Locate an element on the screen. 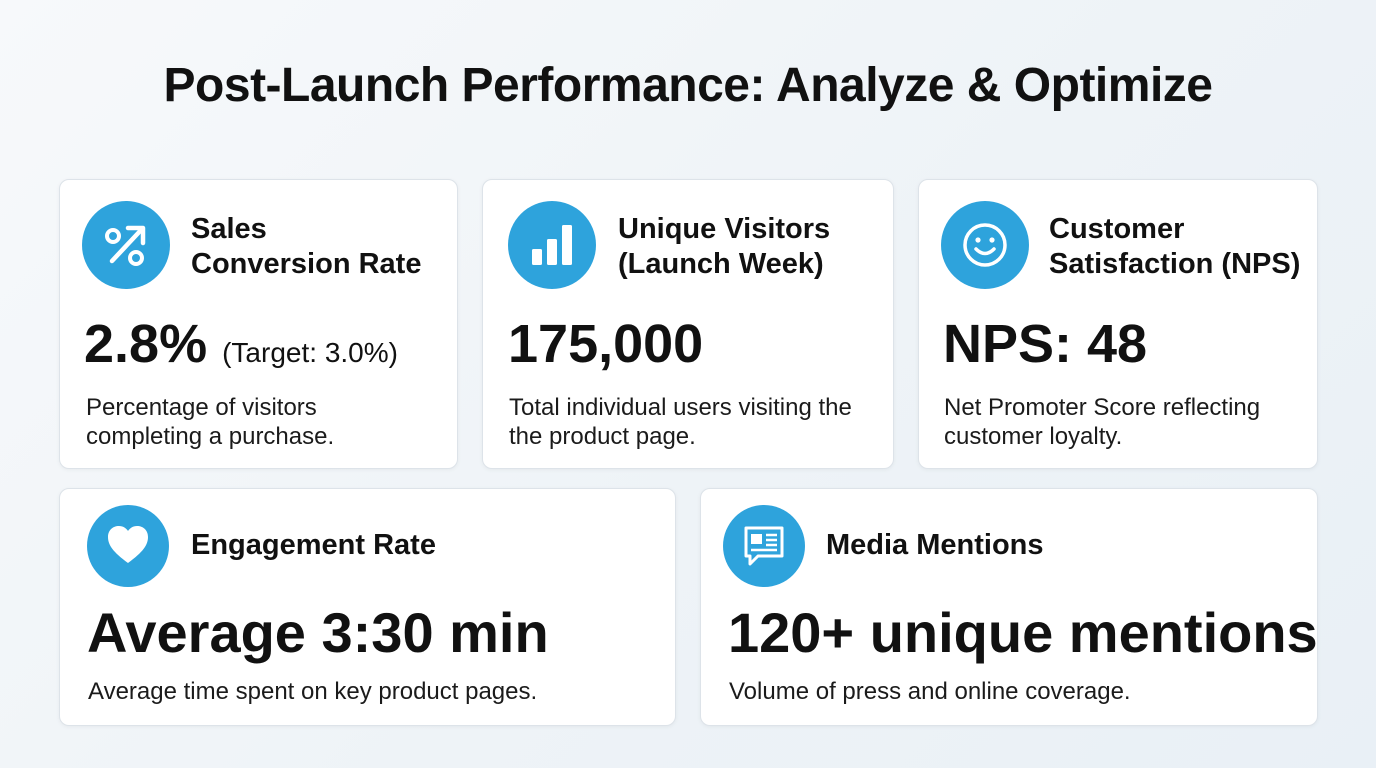 This screenshot has height=768, width=1376. card-title: Unique Visitors (Launch Week) is located at coordinates (724, 246).